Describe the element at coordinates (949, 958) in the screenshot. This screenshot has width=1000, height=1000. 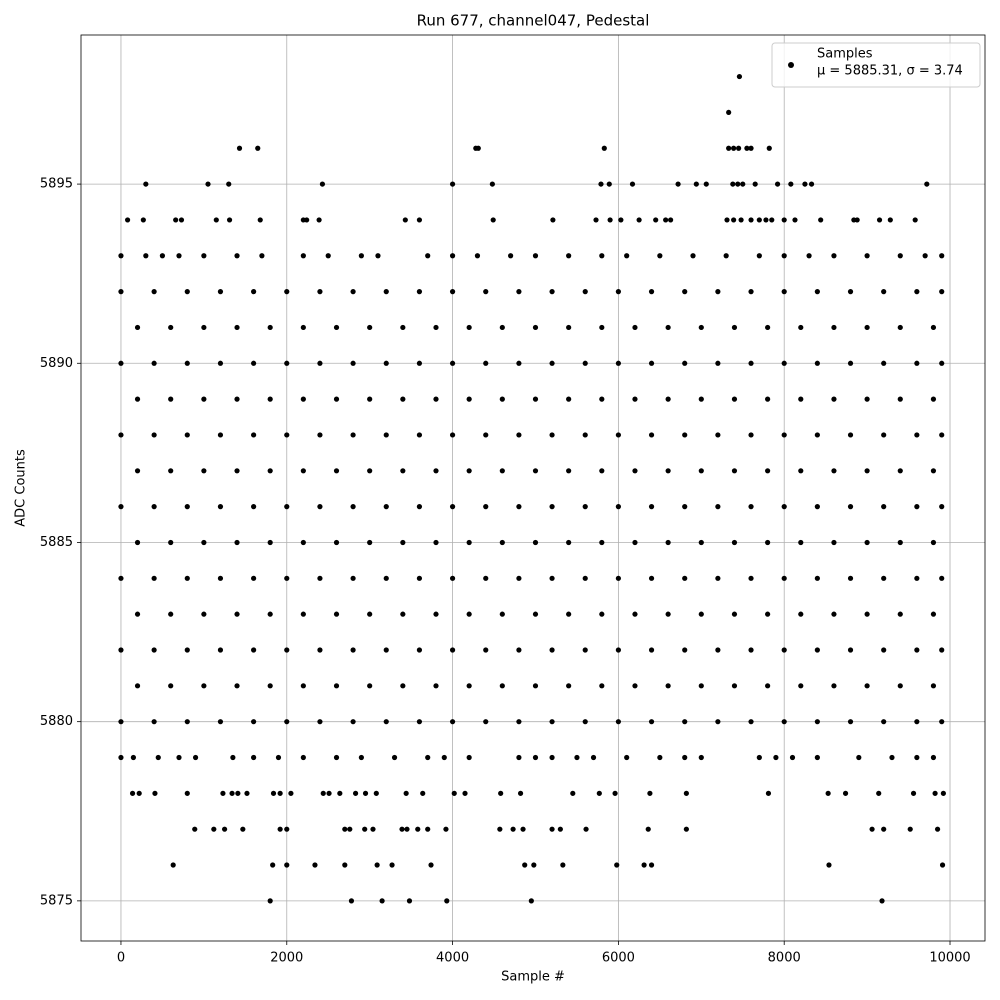
I see `x-tick-label: 10000` at that location.